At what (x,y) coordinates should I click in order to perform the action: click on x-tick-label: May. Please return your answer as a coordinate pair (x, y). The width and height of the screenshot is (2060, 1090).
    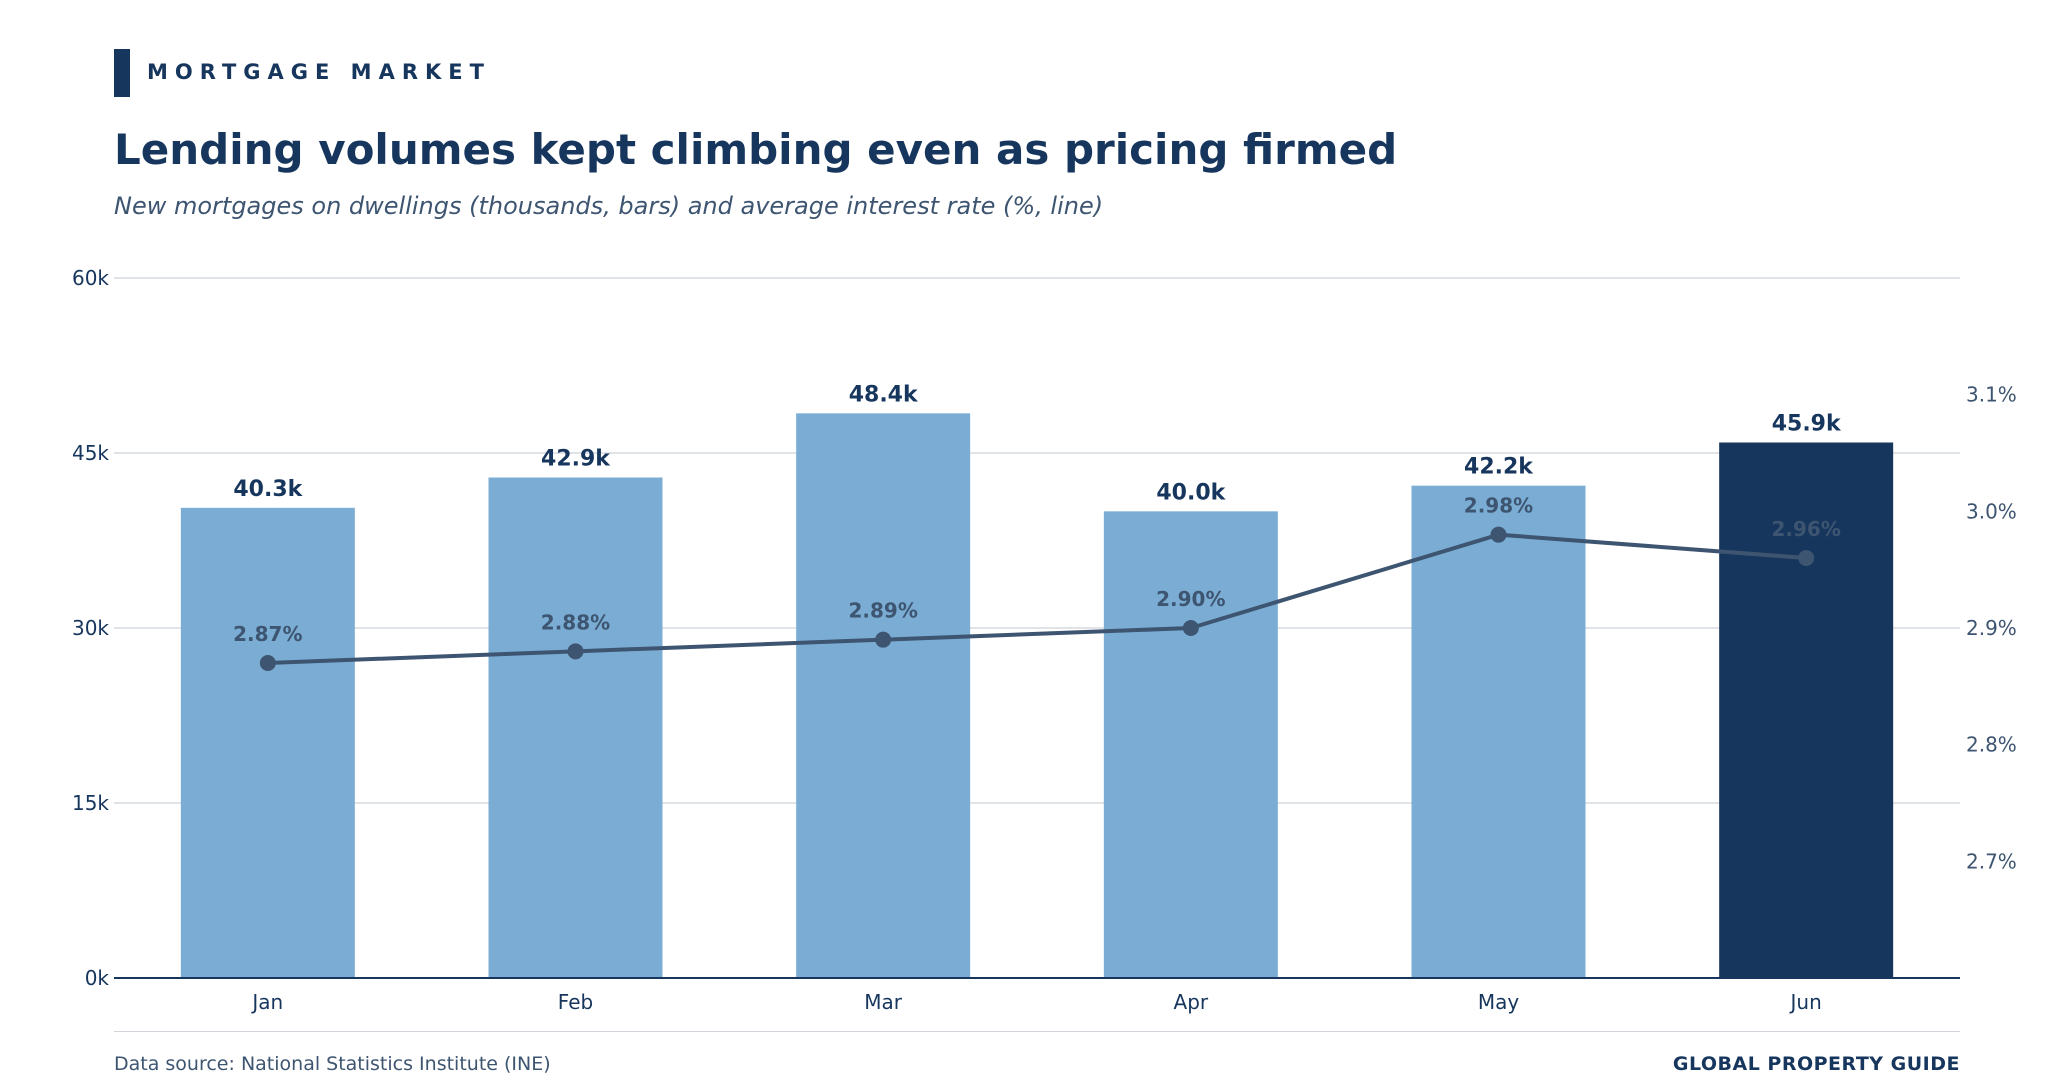
    Looking at the image, I should click on (1499, 1002).